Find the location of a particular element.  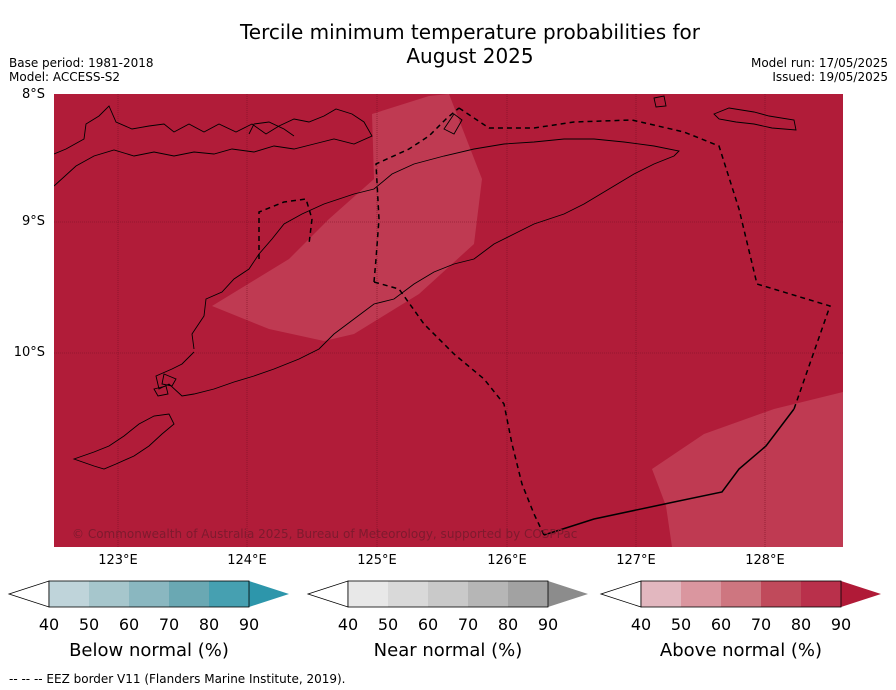

coast-wetar-islands is located at coordinates (522, 116).